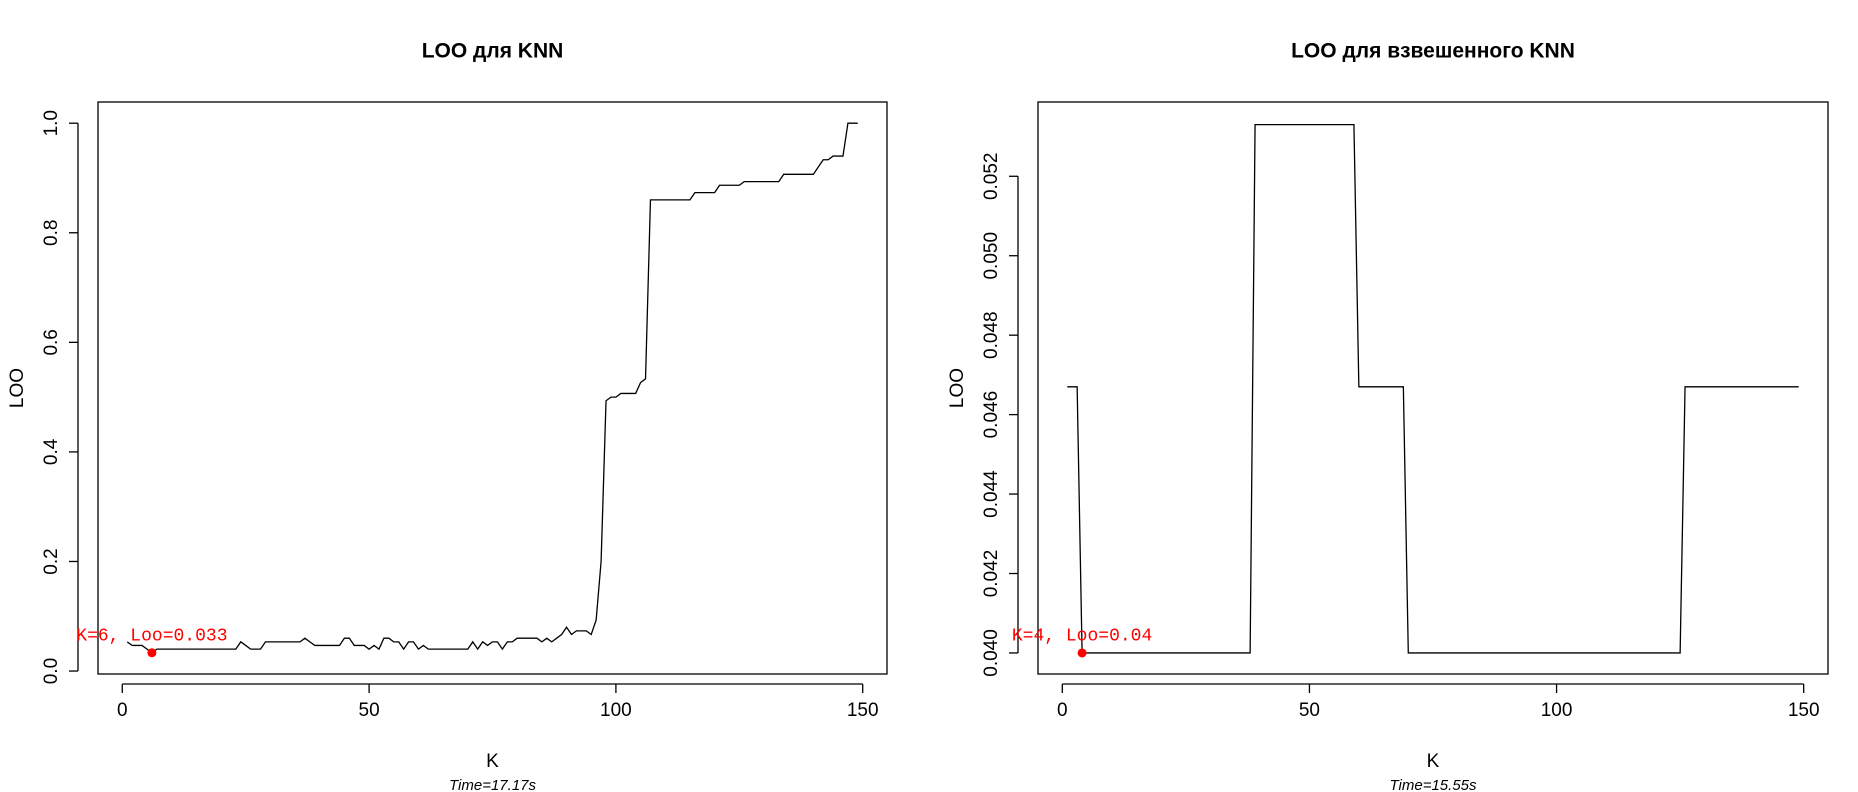 The height and width of the screenshot is (792, 1858). Describe the element at coordinates (991, 653) in the screenshot. I see `y-tick-label: 0.040` at that location.